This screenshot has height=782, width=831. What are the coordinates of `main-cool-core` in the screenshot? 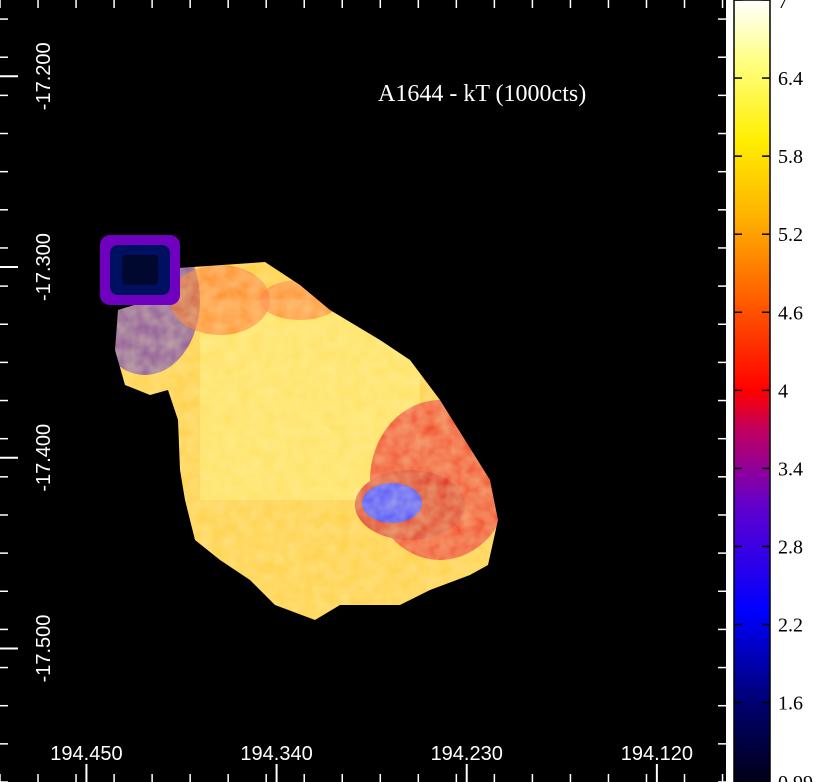 It's located at (392, 503).